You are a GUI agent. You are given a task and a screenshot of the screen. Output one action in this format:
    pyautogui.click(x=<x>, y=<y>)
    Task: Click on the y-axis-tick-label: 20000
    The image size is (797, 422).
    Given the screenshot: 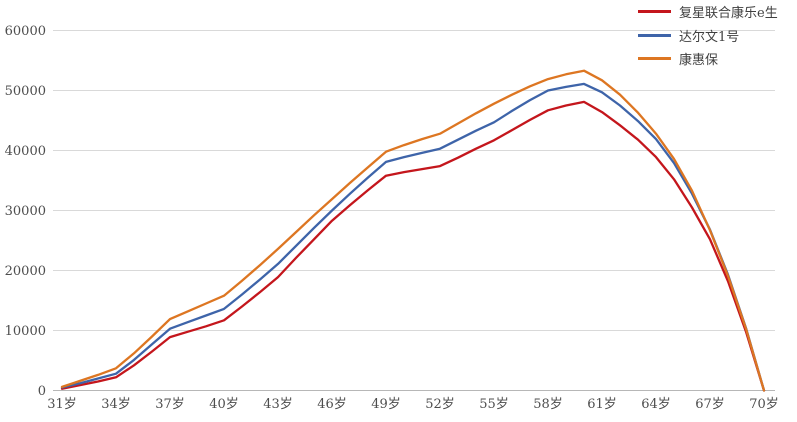 What is the action you would take?
    pyautogui.click(x=25, y=271)
    